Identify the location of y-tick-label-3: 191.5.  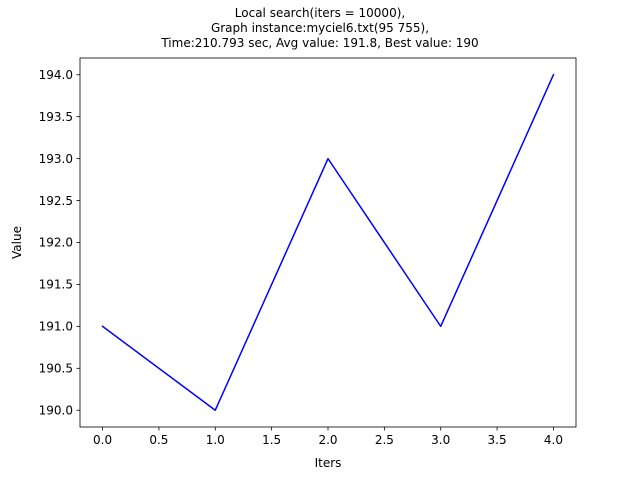
(56, 285).